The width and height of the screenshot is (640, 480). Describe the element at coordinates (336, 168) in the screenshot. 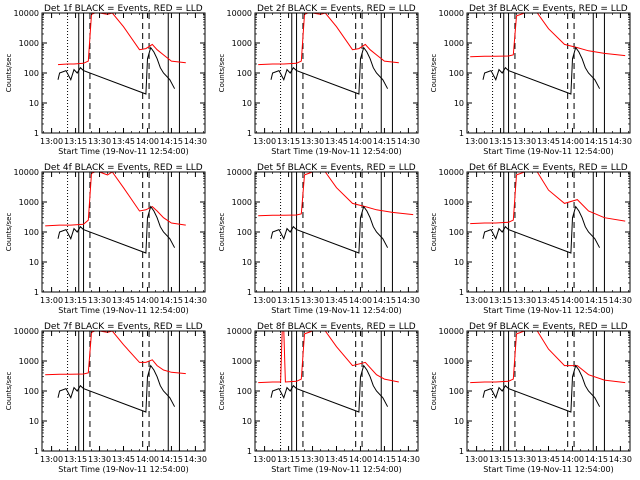

I see `panel-title: Det 5f BLACK = Events, RED = LLD` at that location.